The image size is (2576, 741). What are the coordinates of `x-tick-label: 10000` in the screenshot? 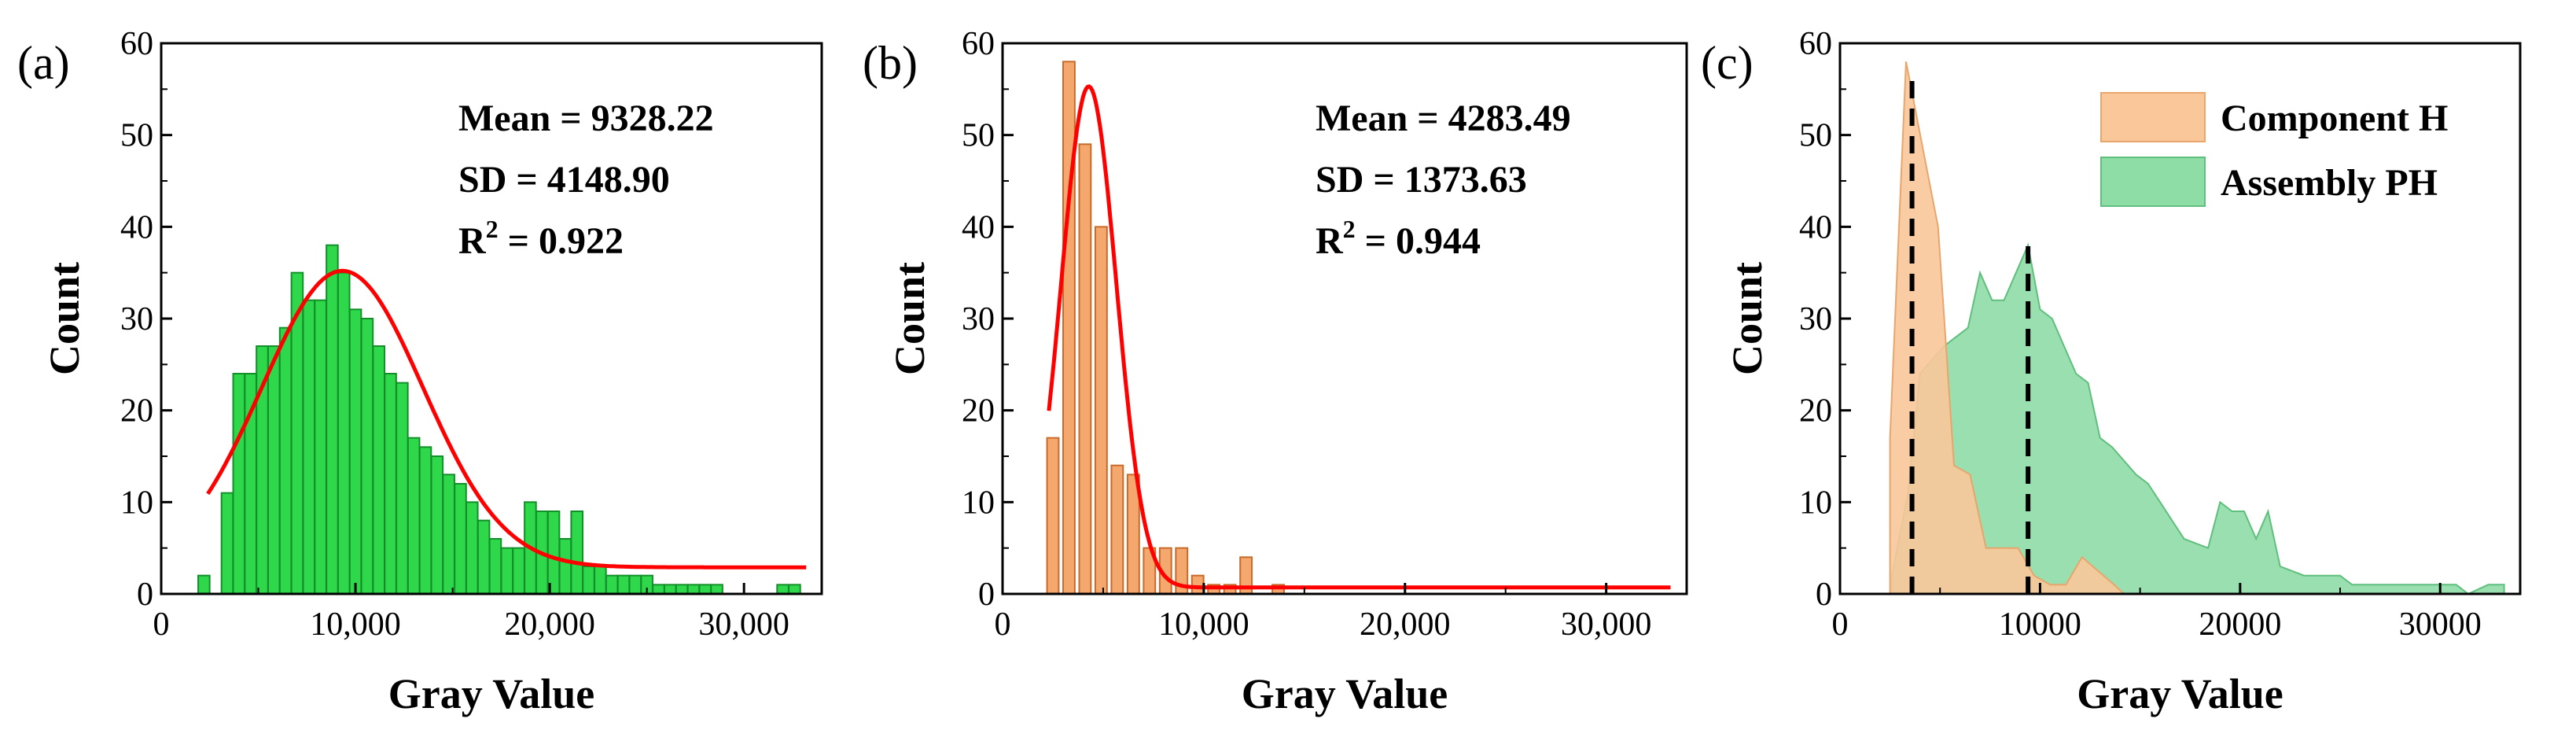 It's located at (2040, 624).